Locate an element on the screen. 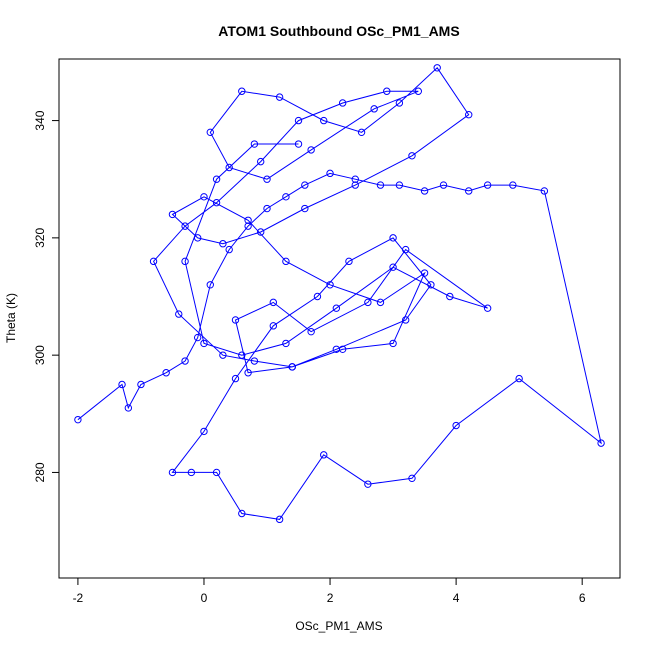 This screenshot has height=650, width=650. x-axis-label: OSc_PM1_AMS is located at coordinates (338, 626).